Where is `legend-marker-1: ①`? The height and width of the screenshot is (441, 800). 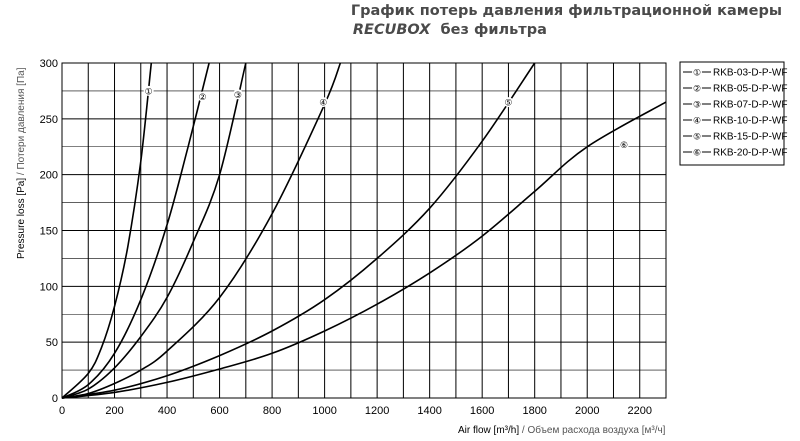
legend-marker-1: ① is located at coordinates (697, 74).